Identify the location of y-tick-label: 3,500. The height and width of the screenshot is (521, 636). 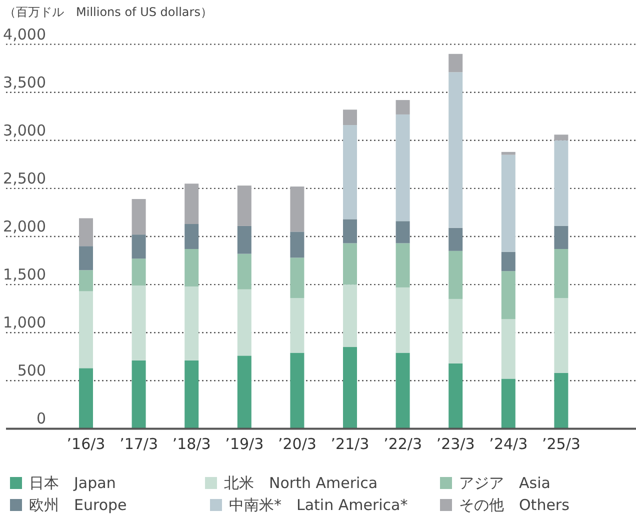
(24, 82).